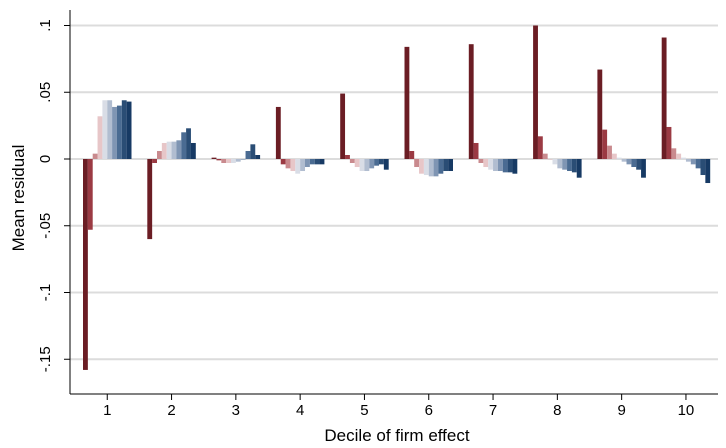 The width and height of the screenshot is (726, 448). Describe the element at coordinates (557, 410) in the screenshot. I see `x-tick-label: 8` at that location.